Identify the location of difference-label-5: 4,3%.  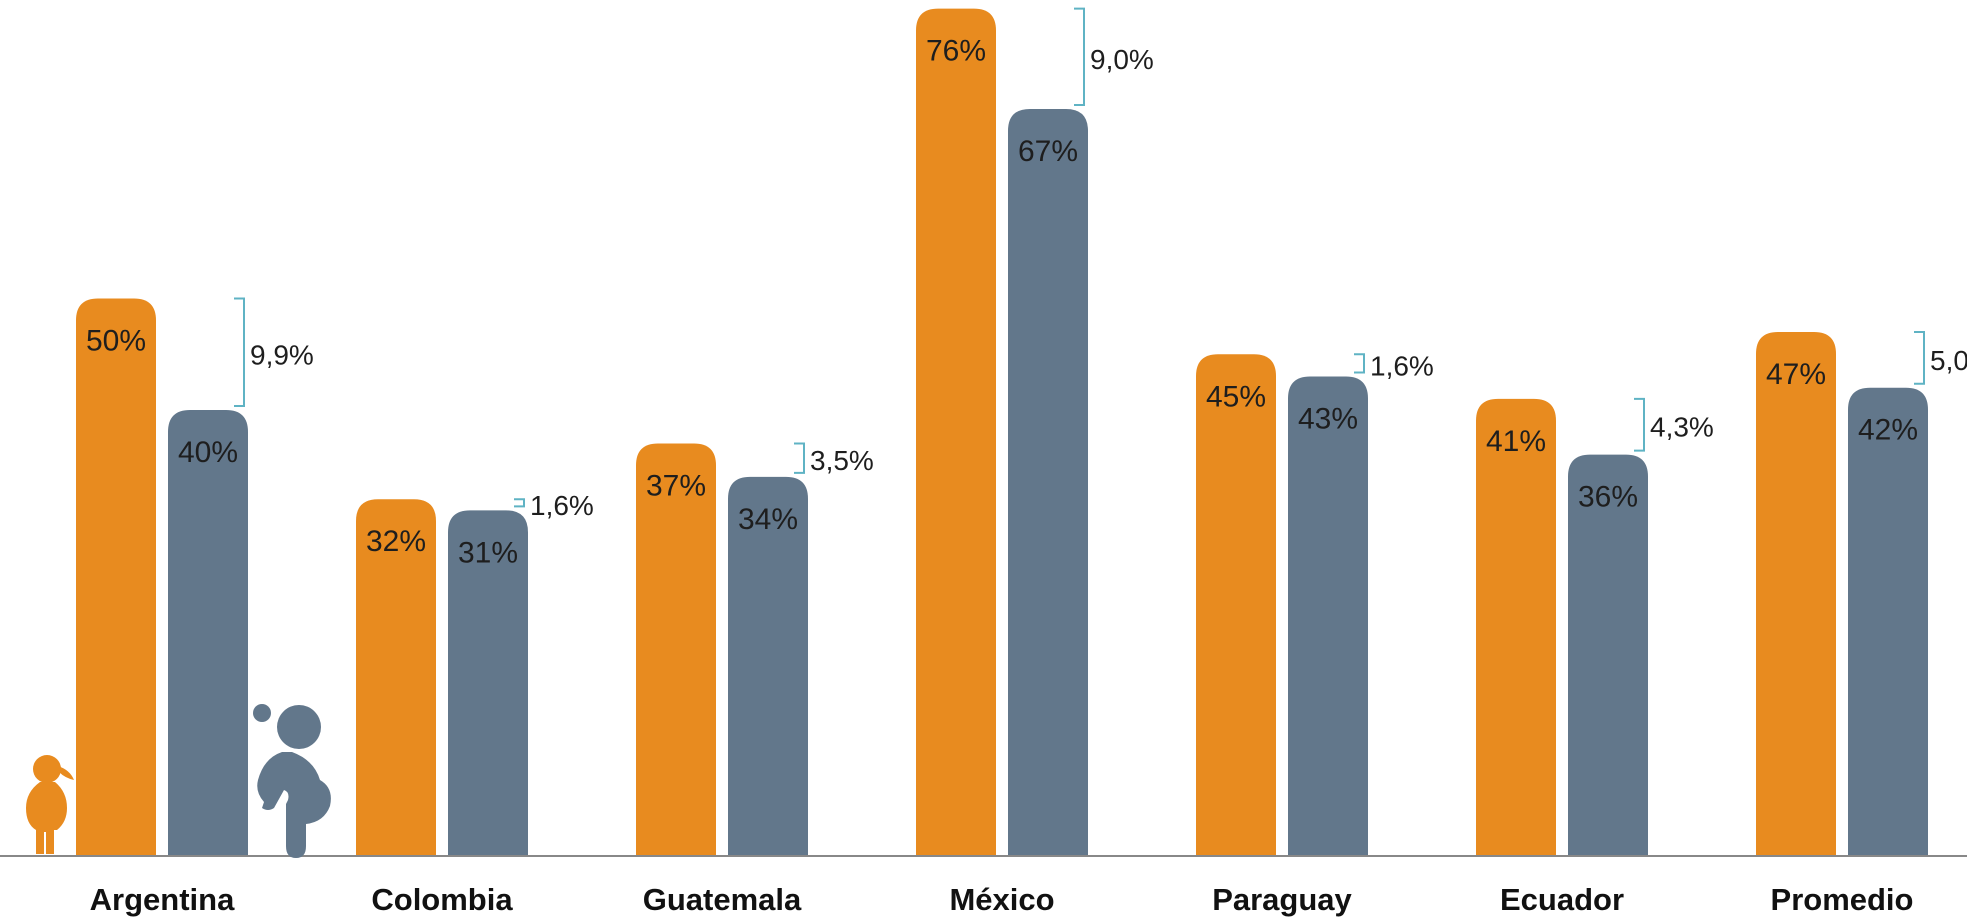
(1682, 427).